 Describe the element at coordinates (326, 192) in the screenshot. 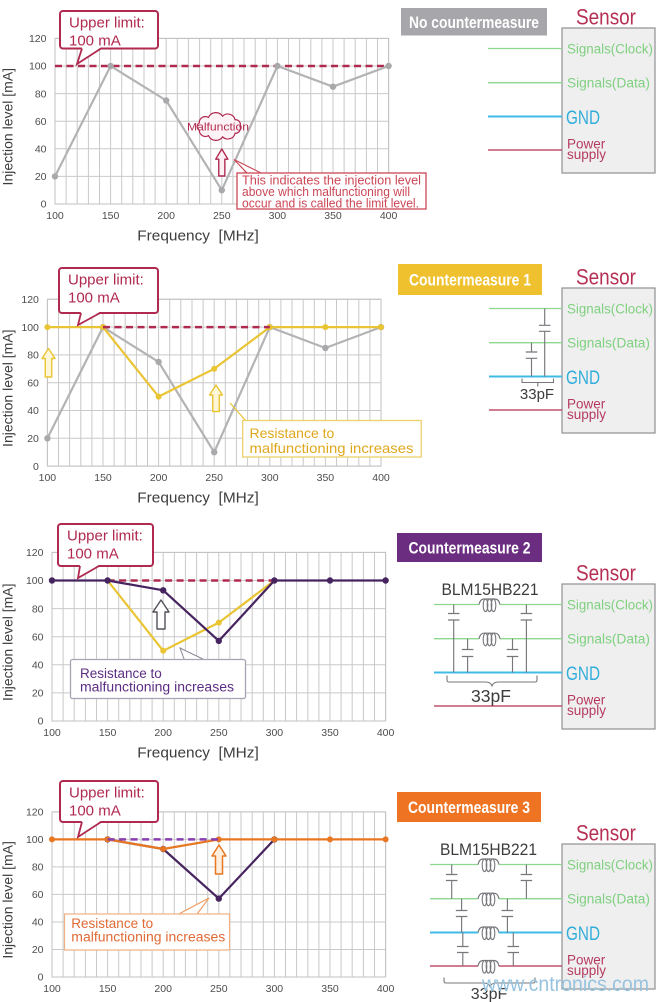

I see `svg-text:above which malfunctioning wil: above which malfunctioning will` at that location.